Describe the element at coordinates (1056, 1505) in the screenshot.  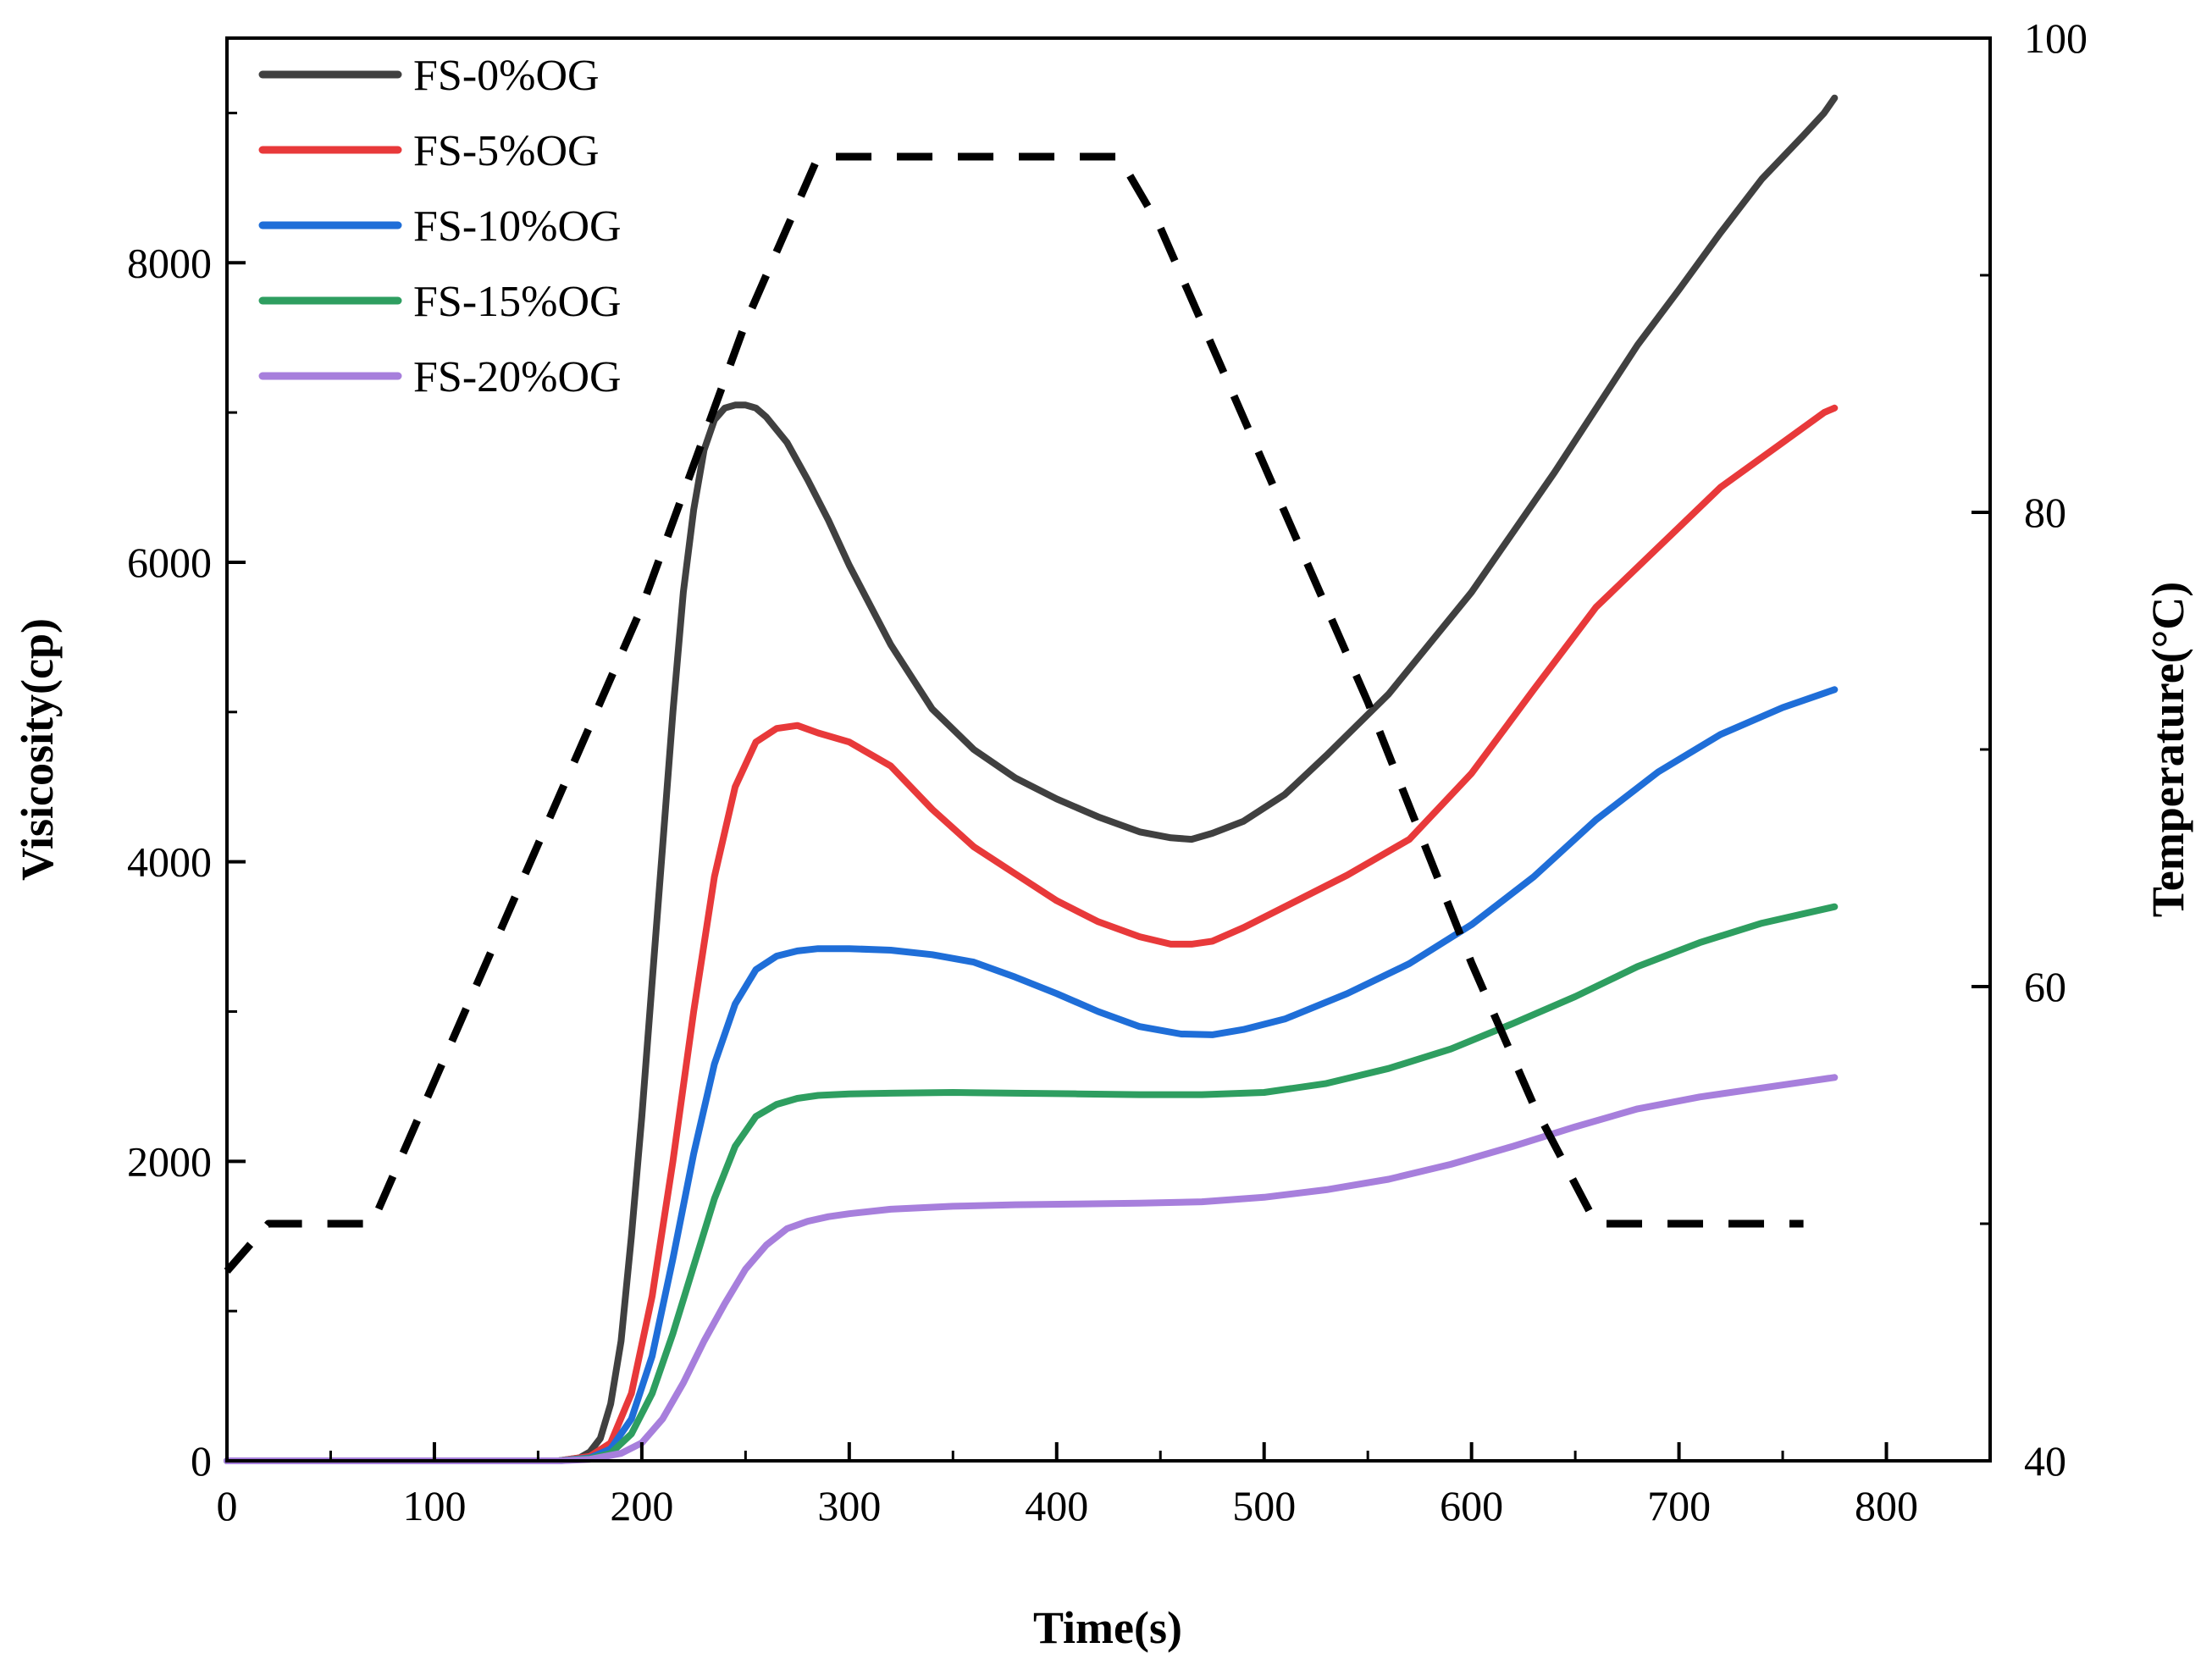
I see `x-tick-label: 400` at that location.